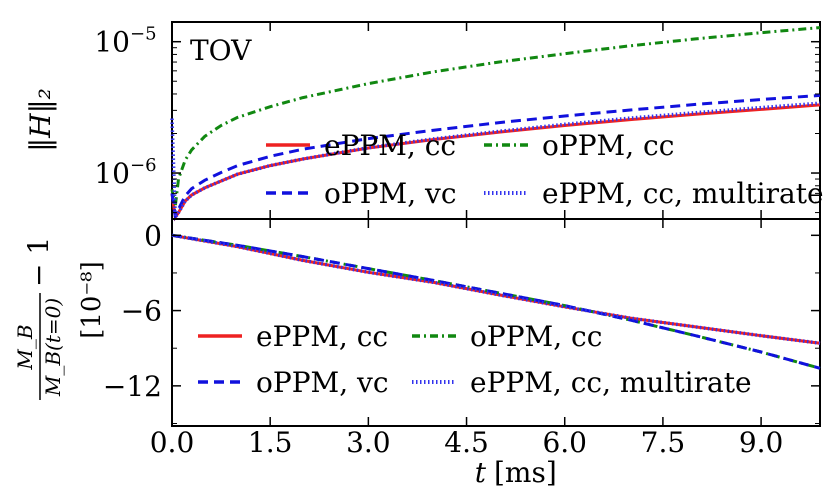  I want to click on x-axis-unit: [ms], so click(525, 472).